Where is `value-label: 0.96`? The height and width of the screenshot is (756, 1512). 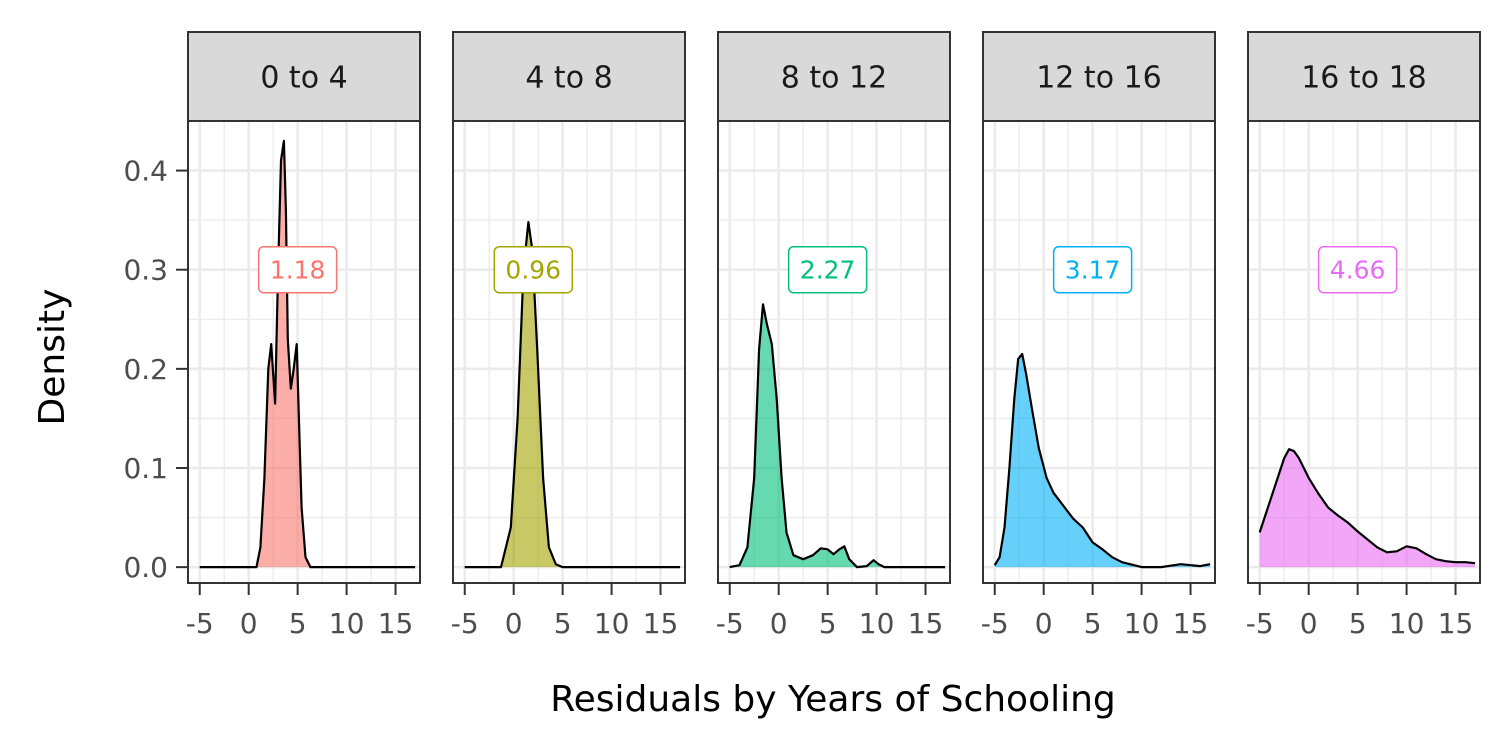
value-label: 0.96 is located at coordinates (533, 270).